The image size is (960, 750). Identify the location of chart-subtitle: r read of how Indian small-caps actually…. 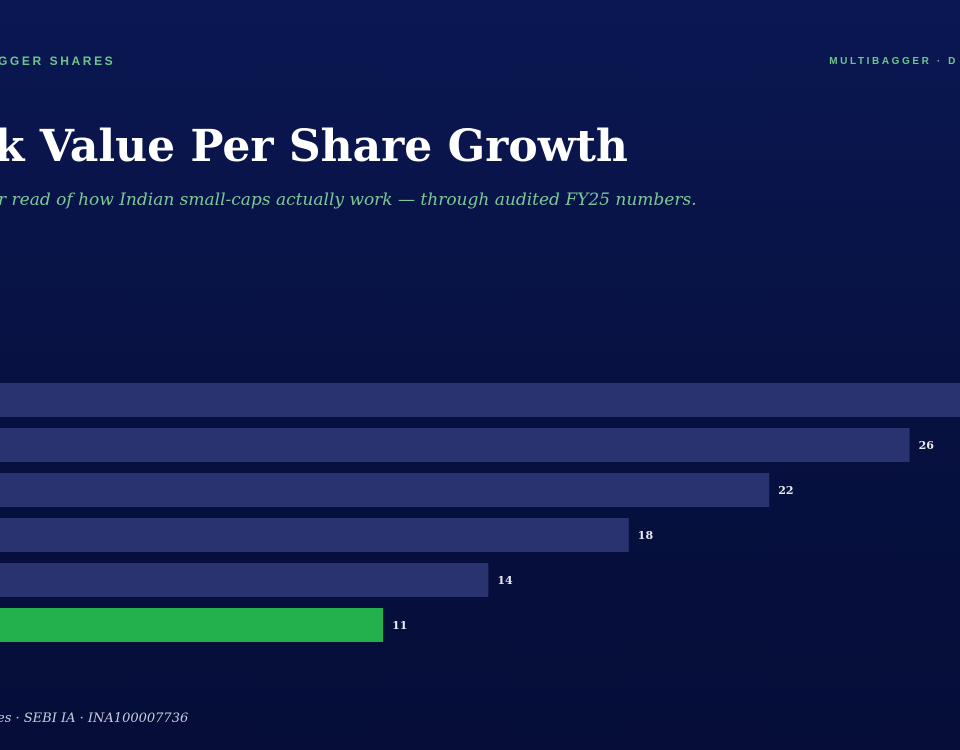
(348, 200).